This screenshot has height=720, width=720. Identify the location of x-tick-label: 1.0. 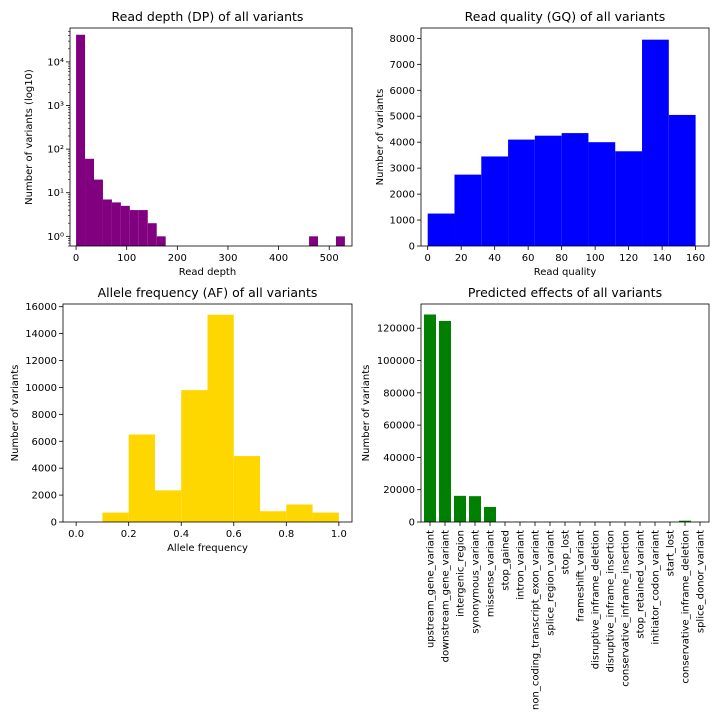
(339, 534).